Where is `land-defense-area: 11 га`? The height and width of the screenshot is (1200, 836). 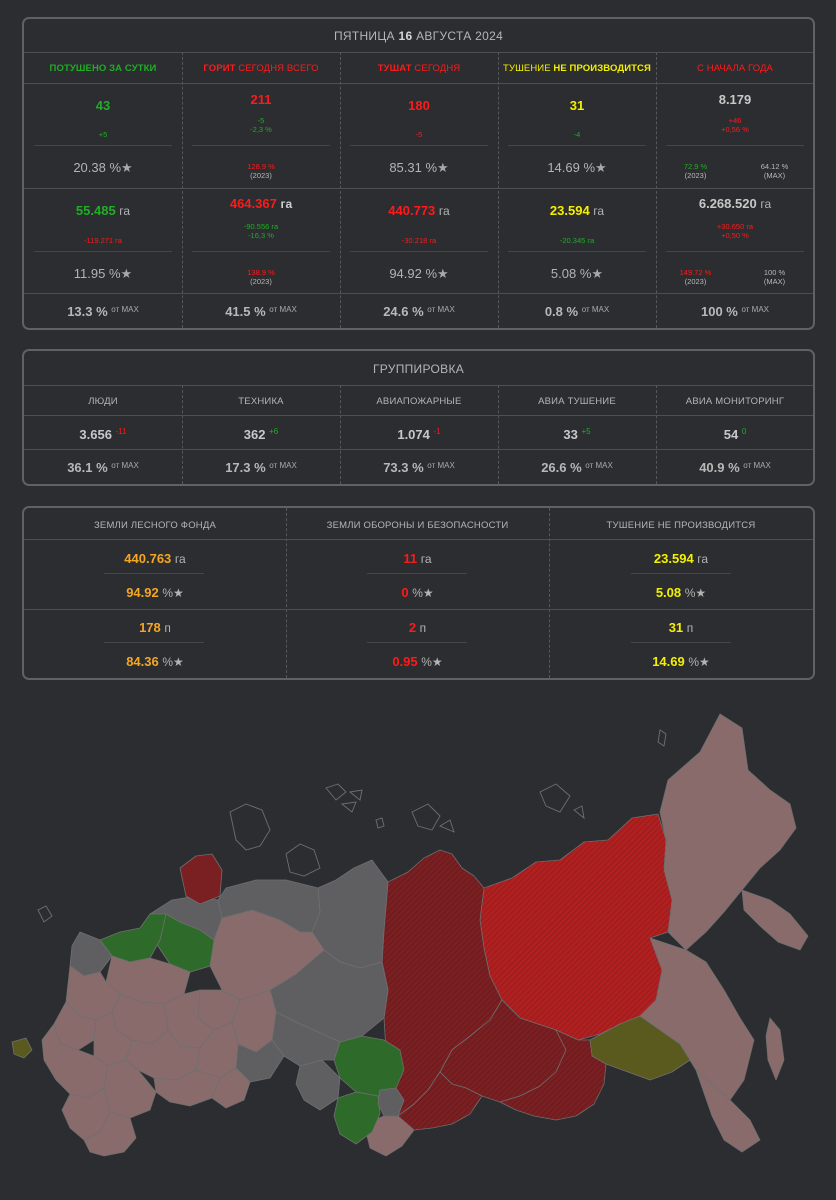 land-defense-area: 11 га is located at coordinates (417, 558).